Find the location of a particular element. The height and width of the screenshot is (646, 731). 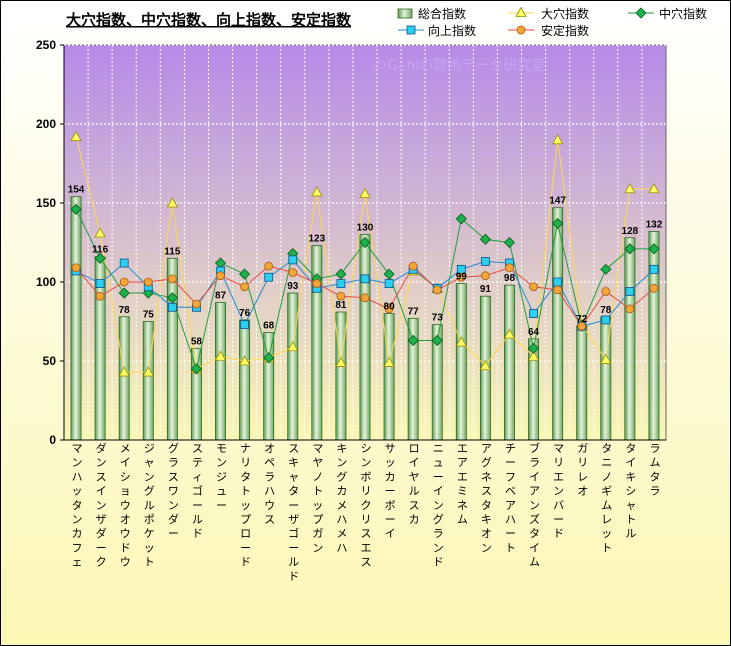

legend-item-kojo: 向上指数 is located at coordinates (437, 30).